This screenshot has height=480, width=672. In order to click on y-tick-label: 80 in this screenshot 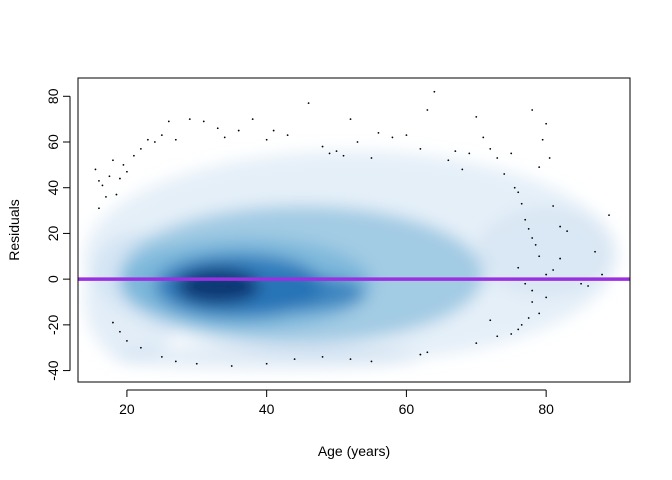, I will do `click(53, 96)`.